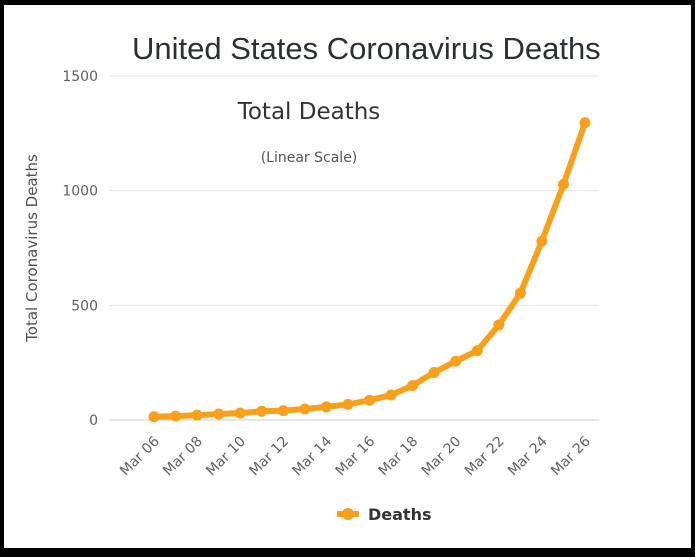 This screenshot has width=695, height=557. What do you see at coordinates (528, 456) in the screenshot?
I see `x-tick-label: Mar 24` at bounding box center [528, 456].